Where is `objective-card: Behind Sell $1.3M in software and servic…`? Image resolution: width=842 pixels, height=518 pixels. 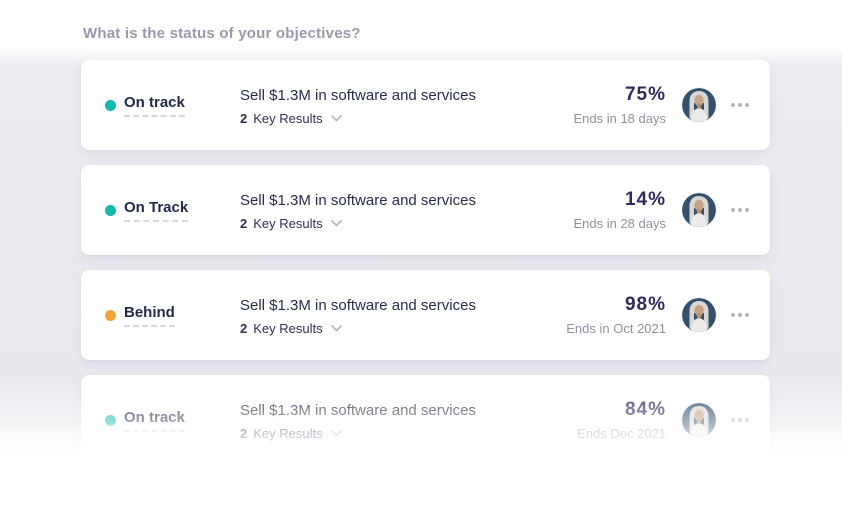
objective-card: Behind Sell $1.3M in software and servic… is located at coordinates (425, 315).